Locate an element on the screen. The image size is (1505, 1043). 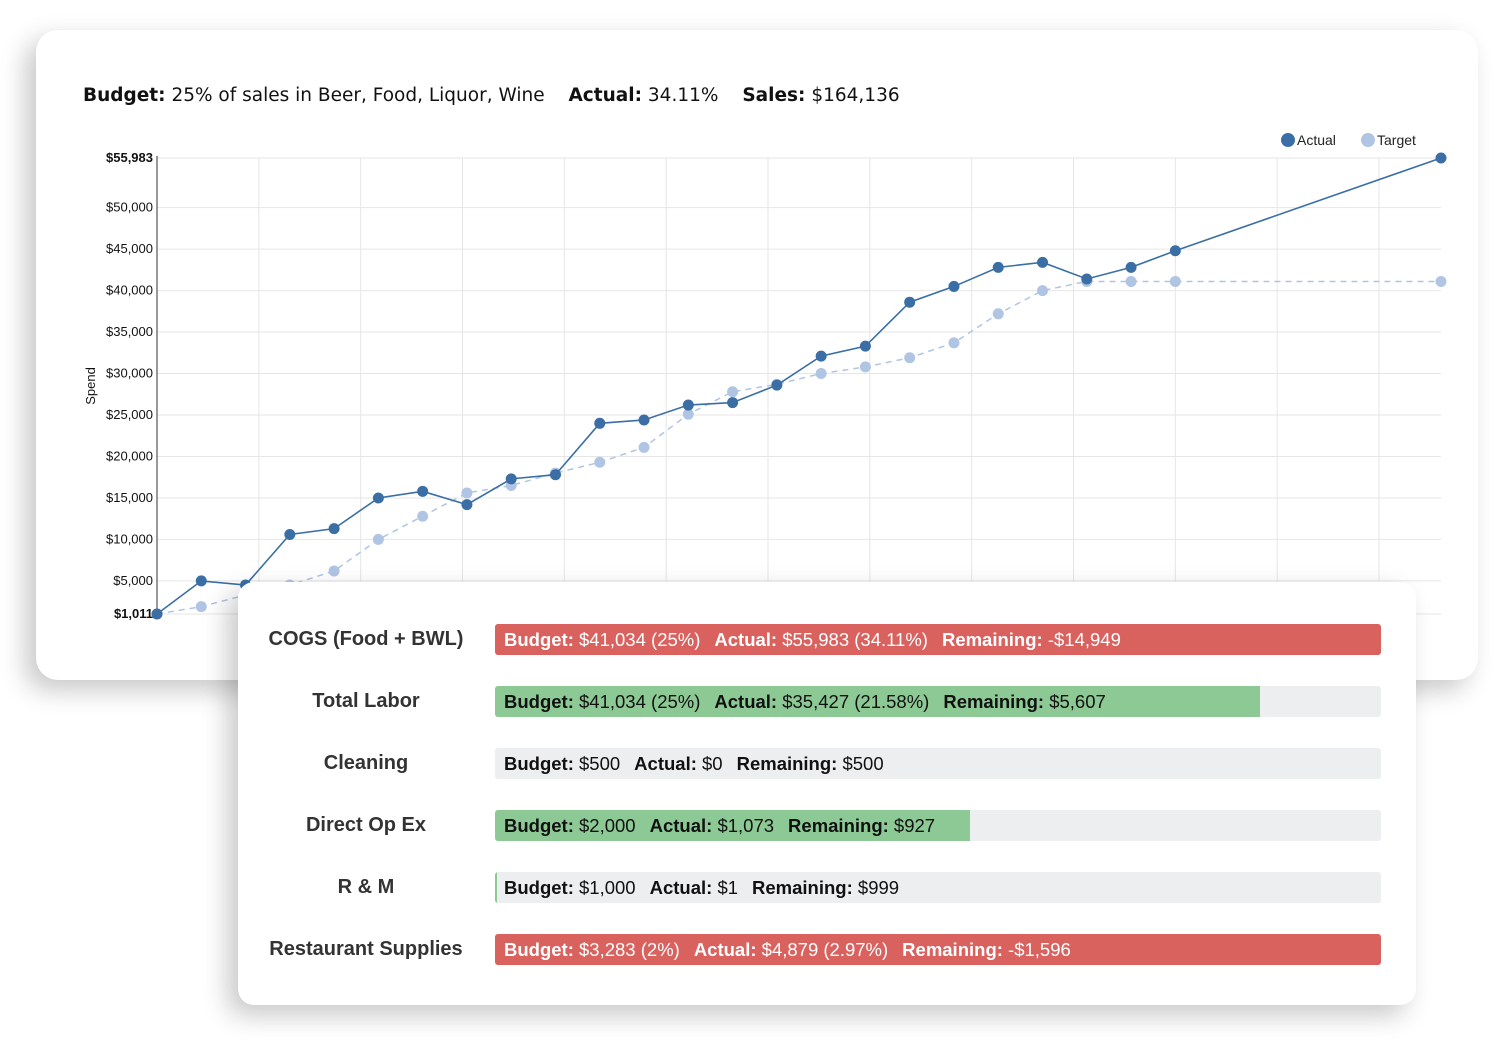
bar-remaining-value: -$14,949 is located at coordinates (1084, 639).